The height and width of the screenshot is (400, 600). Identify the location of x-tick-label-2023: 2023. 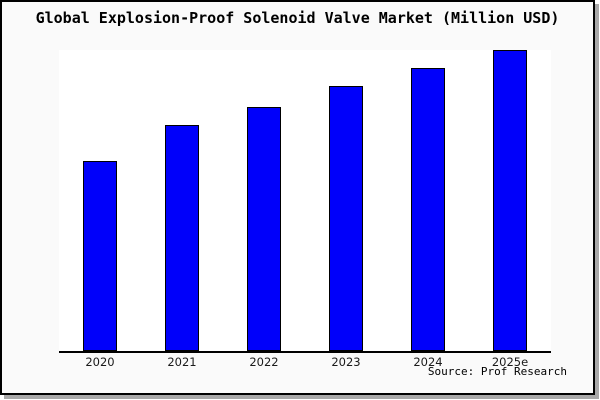
(346, 362).